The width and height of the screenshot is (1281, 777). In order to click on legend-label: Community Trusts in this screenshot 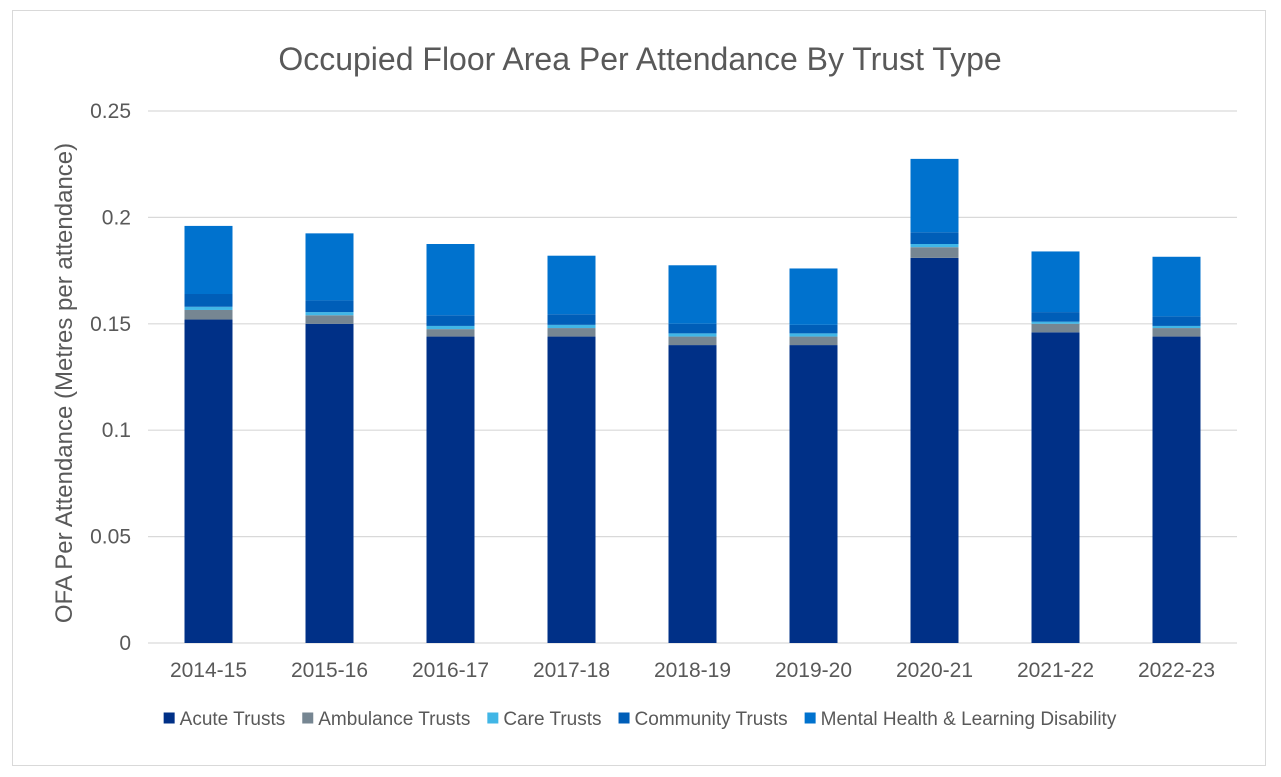, I will do `click(711, 719)`.